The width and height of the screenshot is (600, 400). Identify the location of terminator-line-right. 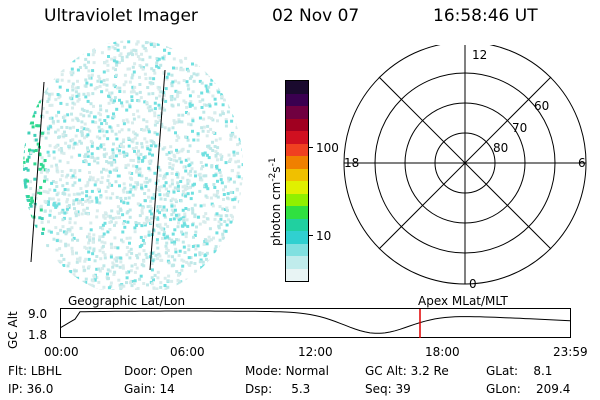
(157, 170).